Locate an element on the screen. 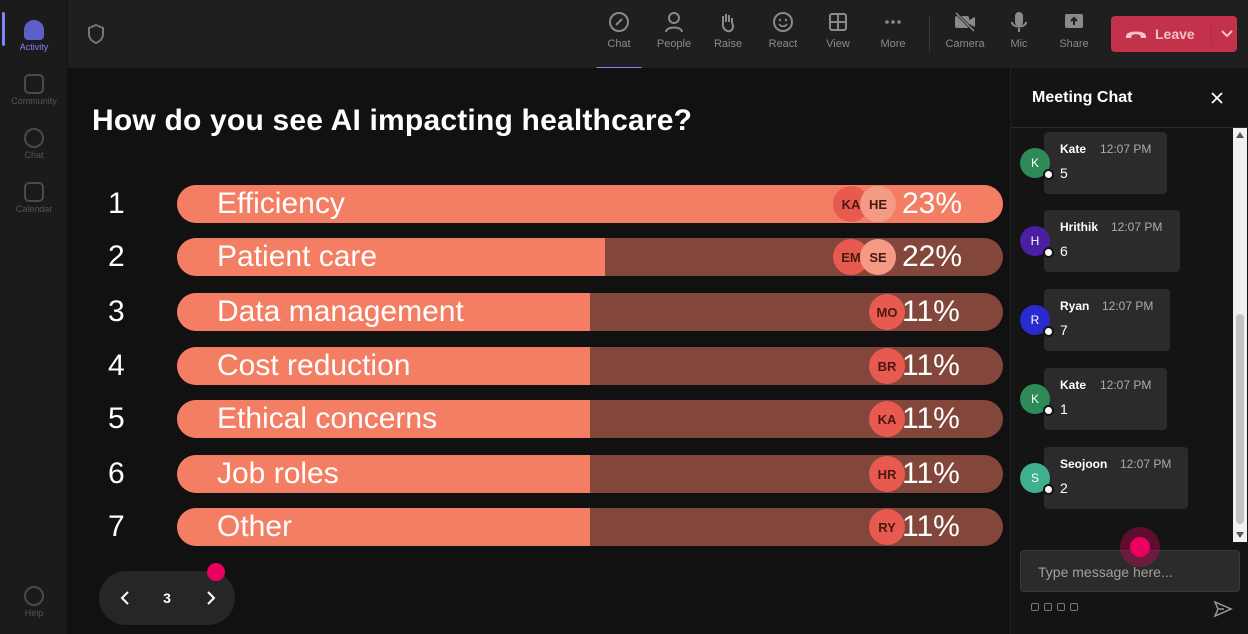 The height and width of the screenshot is (634, 1248). people-icon is located at coordinates (674, 22).